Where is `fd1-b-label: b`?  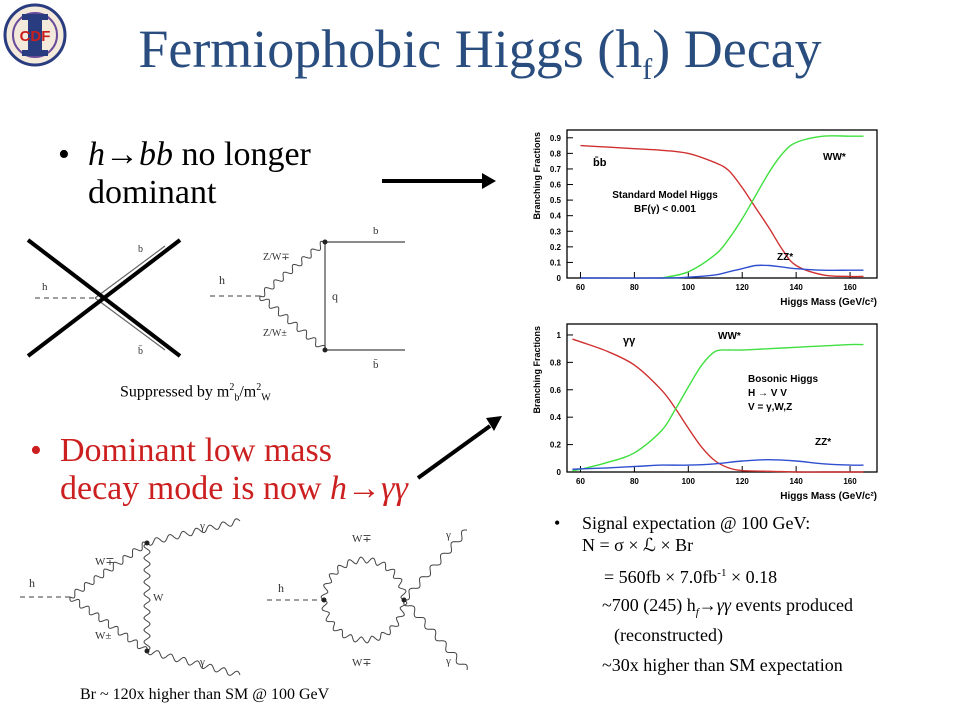 fd1-b-label: b is located at coordinates (140, 249).